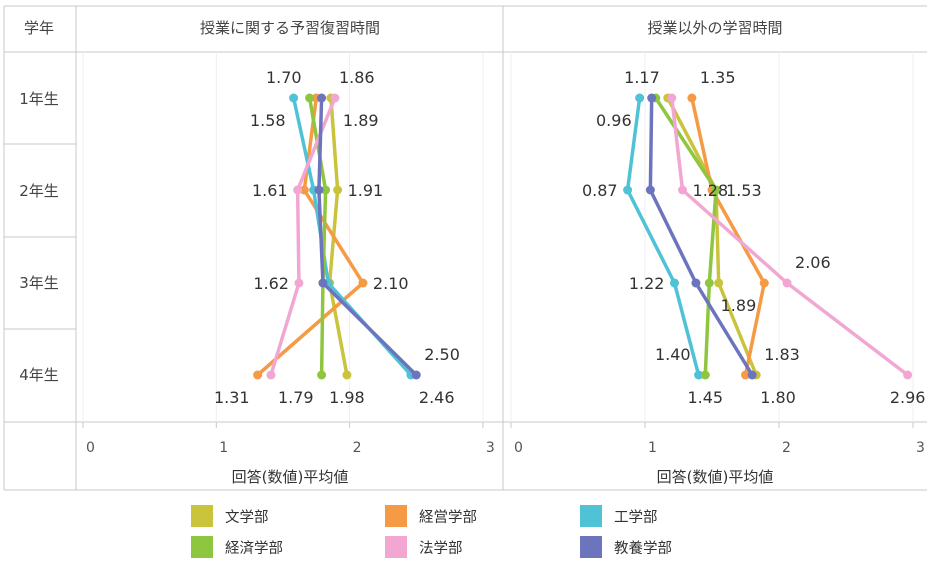 The height and width of the screenshot is (569, 927). I want to click on panel-1-tick-label-2: 2, so click(357, 448).